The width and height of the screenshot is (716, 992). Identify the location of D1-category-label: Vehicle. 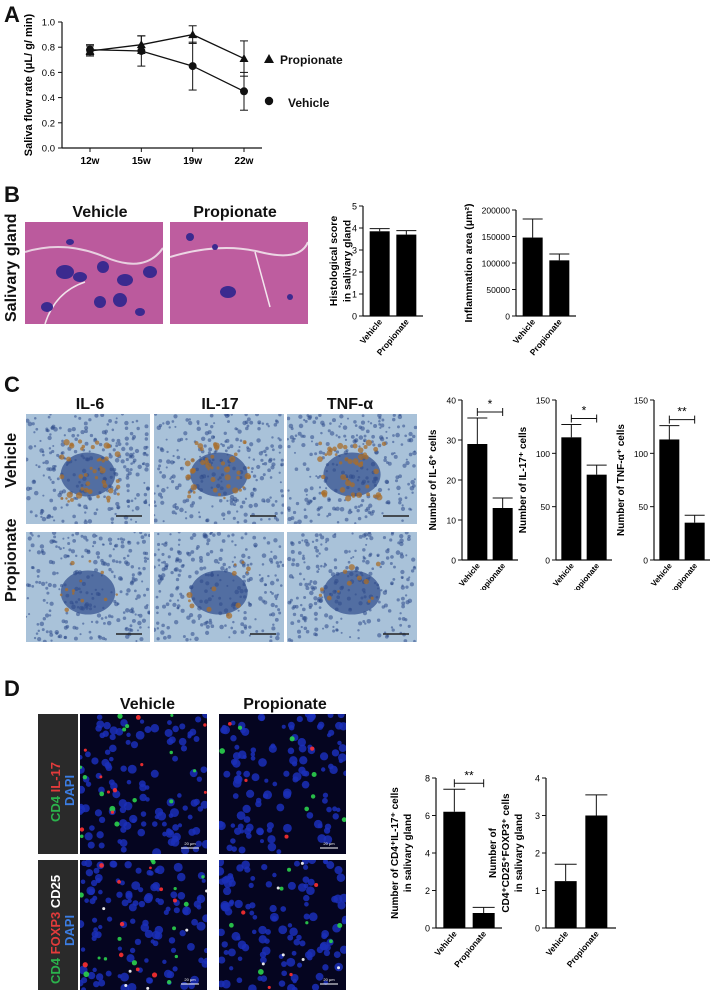
(445, 943).